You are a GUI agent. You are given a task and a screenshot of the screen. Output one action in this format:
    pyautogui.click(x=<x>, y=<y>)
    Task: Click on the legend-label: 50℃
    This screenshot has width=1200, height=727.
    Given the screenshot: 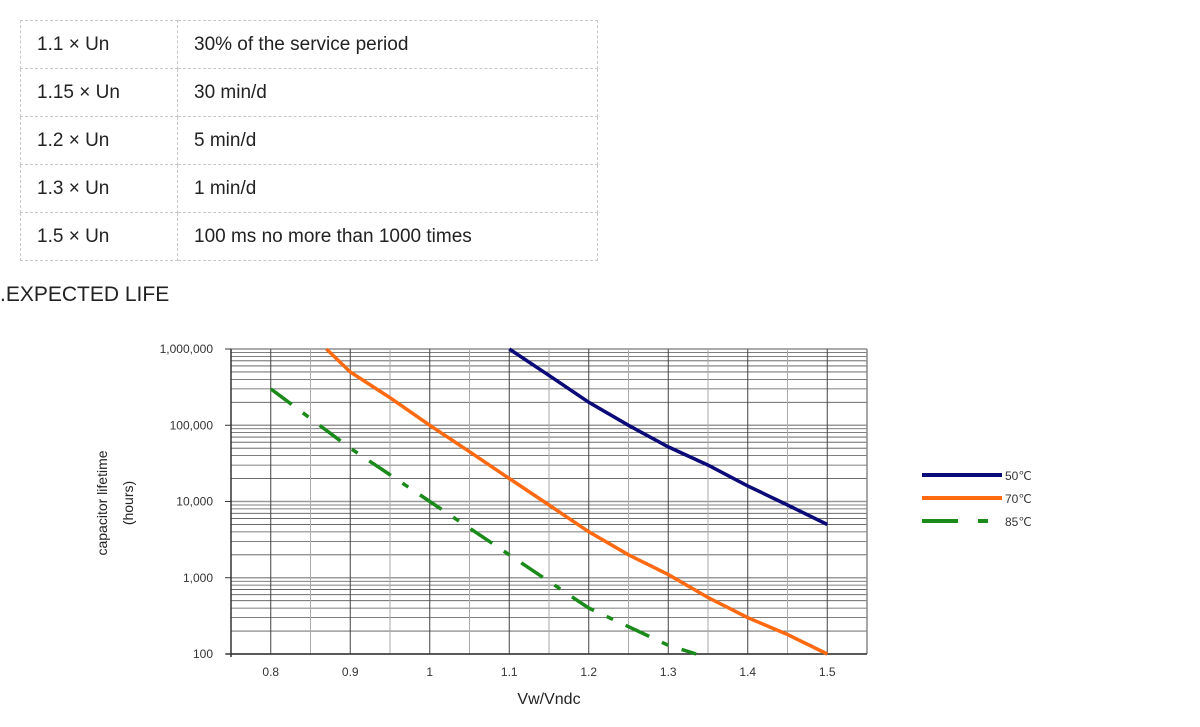 What is the action you would take?
    pyautogui.click(x=1018, y=476)
    